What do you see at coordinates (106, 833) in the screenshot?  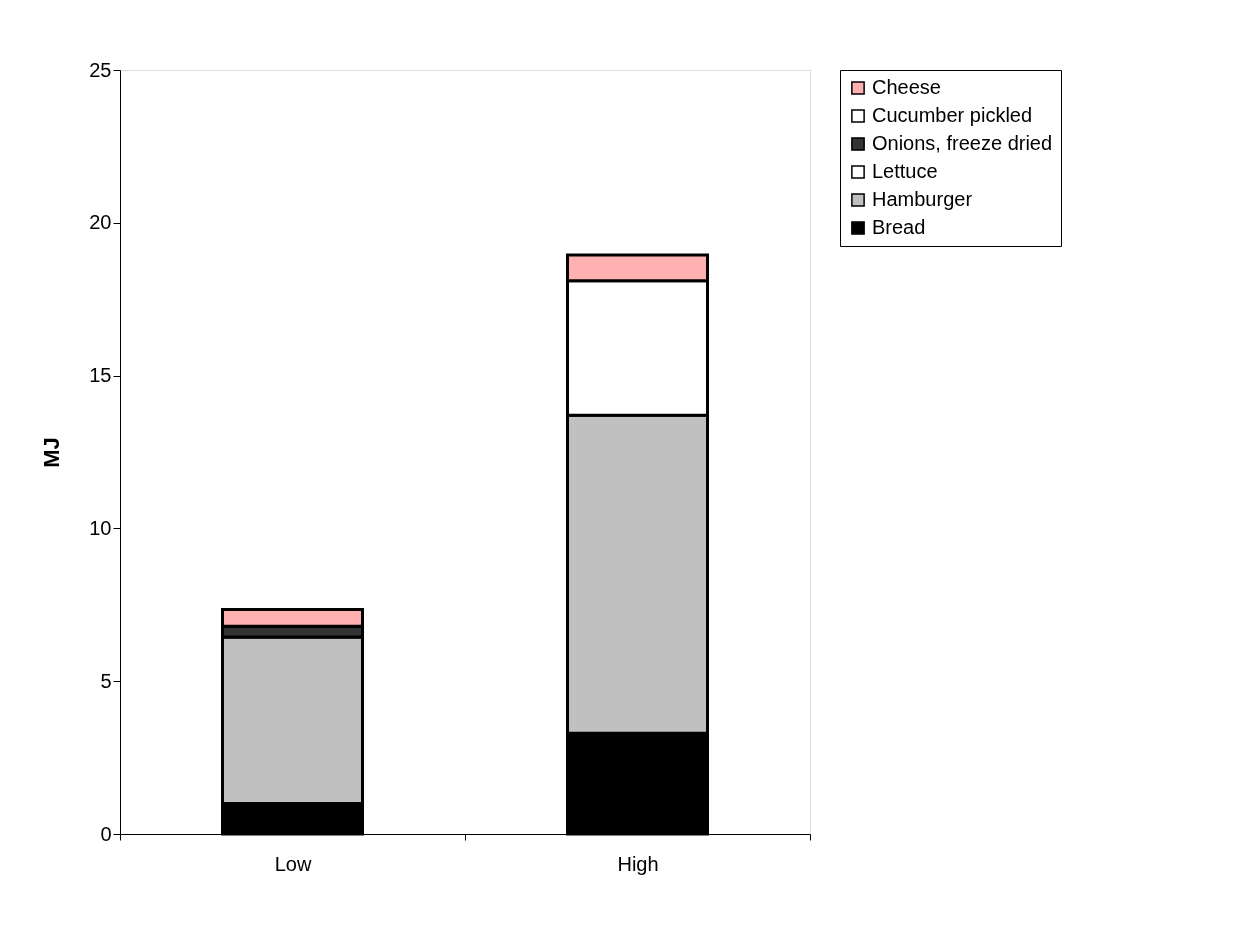 I see `y-tick-label: 0` at bounding box center [106, 833].